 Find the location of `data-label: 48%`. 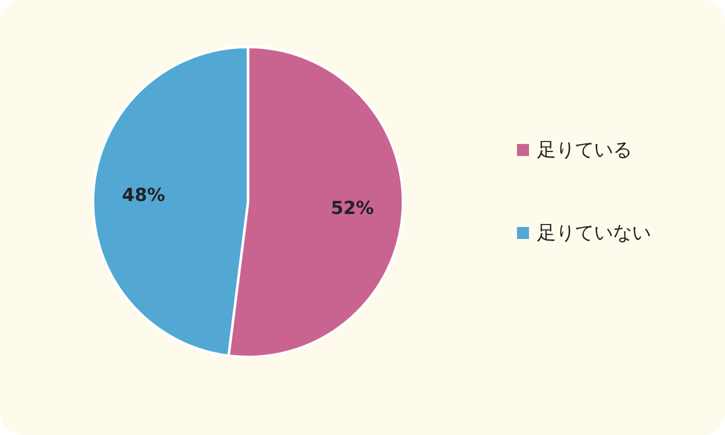

data-label: 48% is located at coordinates (144, 195).